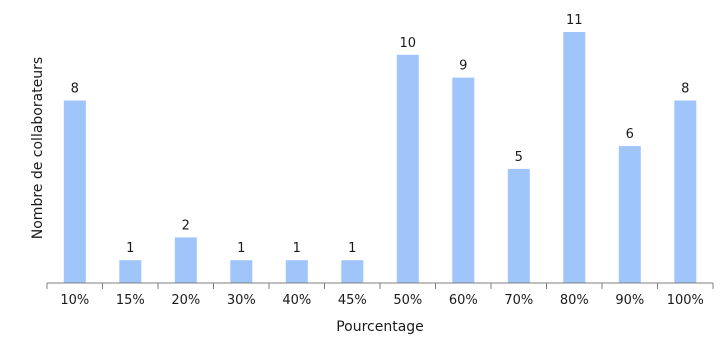 This screenshot has width=724, height=341. Describe the element at coordinates (74, 191) in the screenshot. I see `bar-10pct` at that location.